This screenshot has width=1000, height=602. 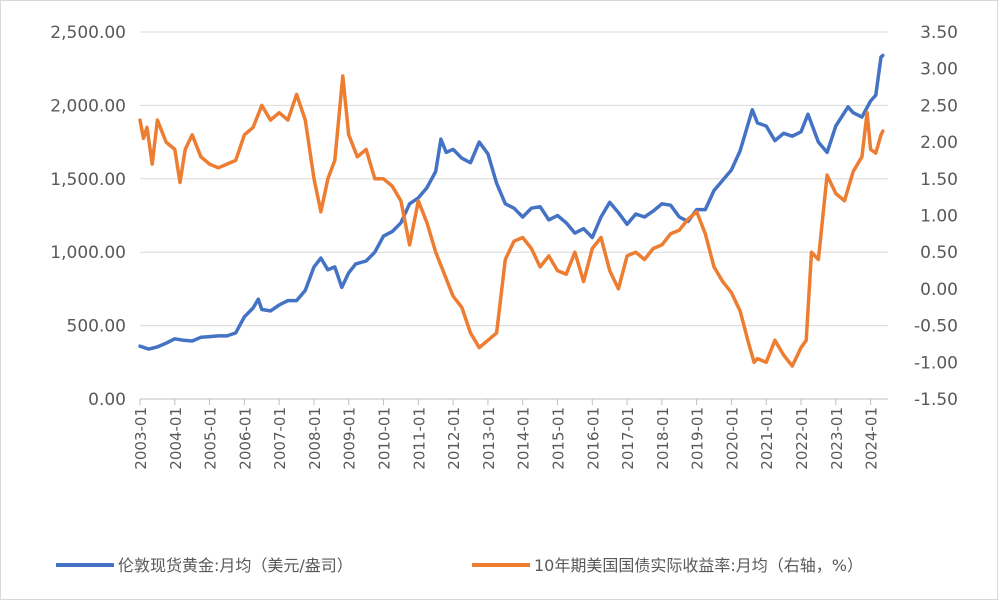 What do you see at coordinates (454, 438) in the screenshot?
I see `x-axis-tick-label: 2012-01` at bounding box center [454, 438].